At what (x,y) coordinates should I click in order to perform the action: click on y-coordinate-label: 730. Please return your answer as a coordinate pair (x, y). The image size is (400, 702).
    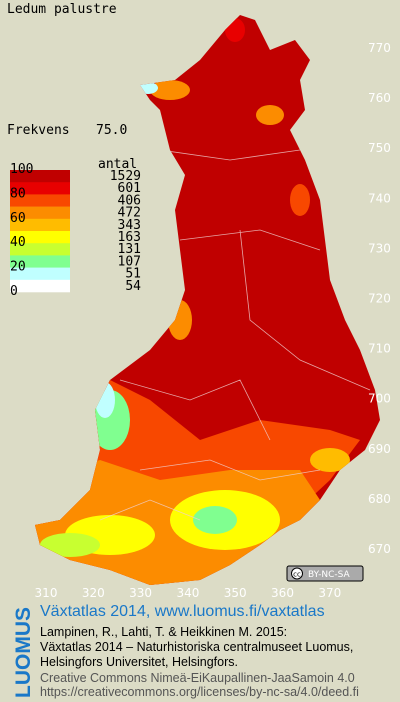
    Looking at the image, I should click on (379, 248).